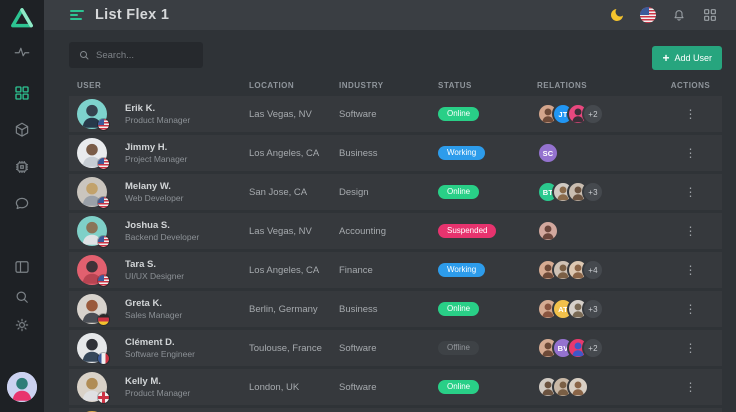  What do you see at coordinates (358, 309) in the screenshot?
I see `industry-cell: Business` at bounding box center [358, 309].